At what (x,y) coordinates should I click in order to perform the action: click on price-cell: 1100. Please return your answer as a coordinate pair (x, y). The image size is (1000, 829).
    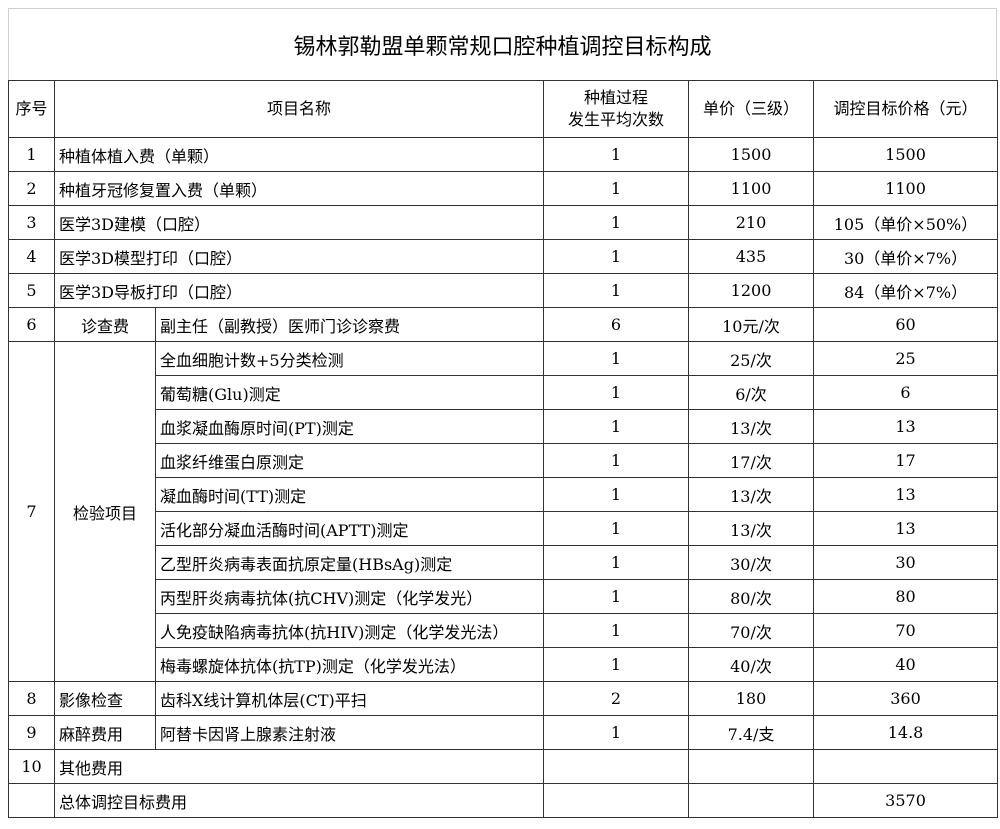
    Looking at the image, I should click on (751, 188).